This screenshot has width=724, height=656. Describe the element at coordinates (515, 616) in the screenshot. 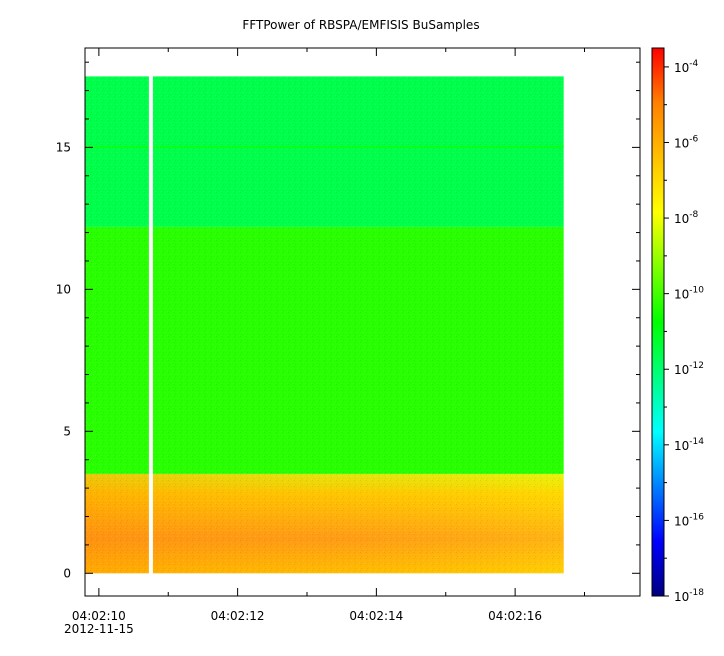

I see `x-tick-label: 04:02:16` at that location.